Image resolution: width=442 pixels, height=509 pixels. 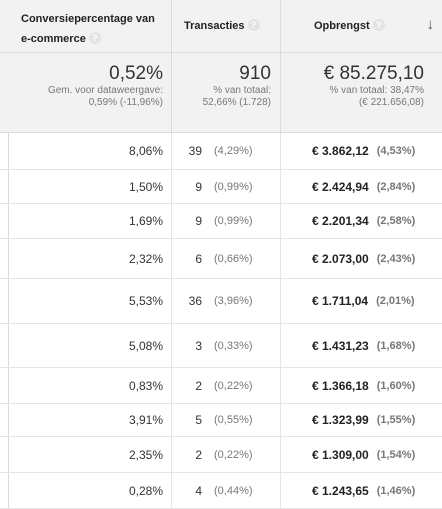 I want to click on total-transactions-line1: % van totaal:, so click(x=242, y=90).